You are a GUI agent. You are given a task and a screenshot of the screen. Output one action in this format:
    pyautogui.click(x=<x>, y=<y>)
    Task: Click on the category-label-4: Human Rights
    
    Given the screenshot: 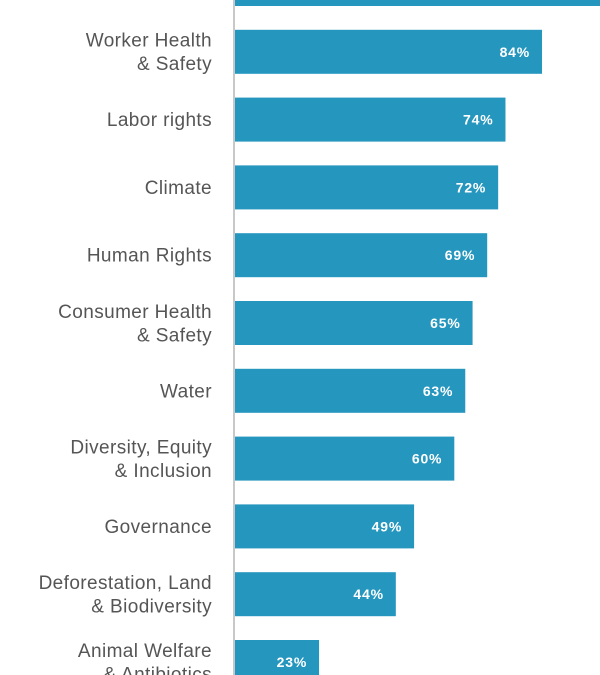 What is the action you would take?
    pyautogui.click(x=149, y=256)
    